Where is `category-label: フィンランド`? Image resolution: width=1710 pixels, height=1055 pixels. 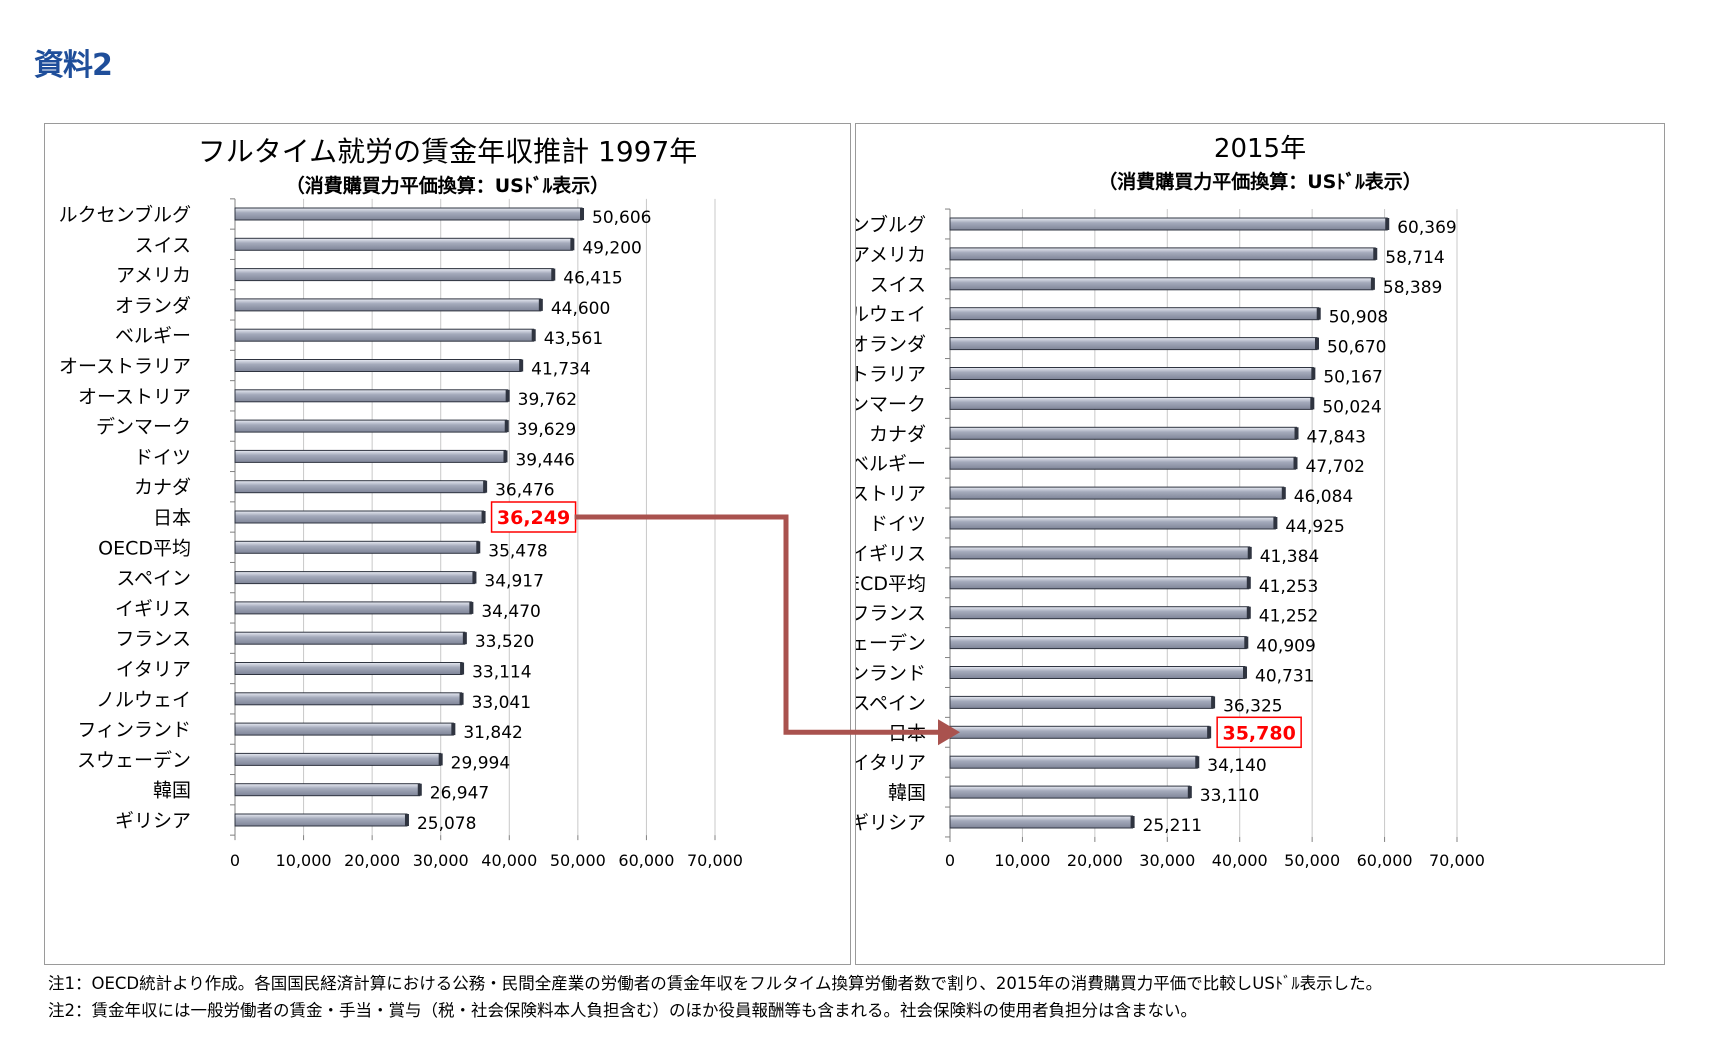
category-label: フィンランド is located at coordinates (891, 674).